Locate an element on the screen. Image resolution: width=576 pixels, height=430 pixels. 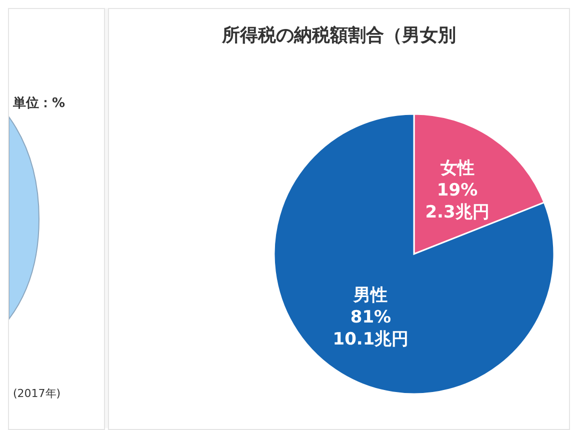
data-label: 81% 10.1兆円 is located at coordinates (370, 329).